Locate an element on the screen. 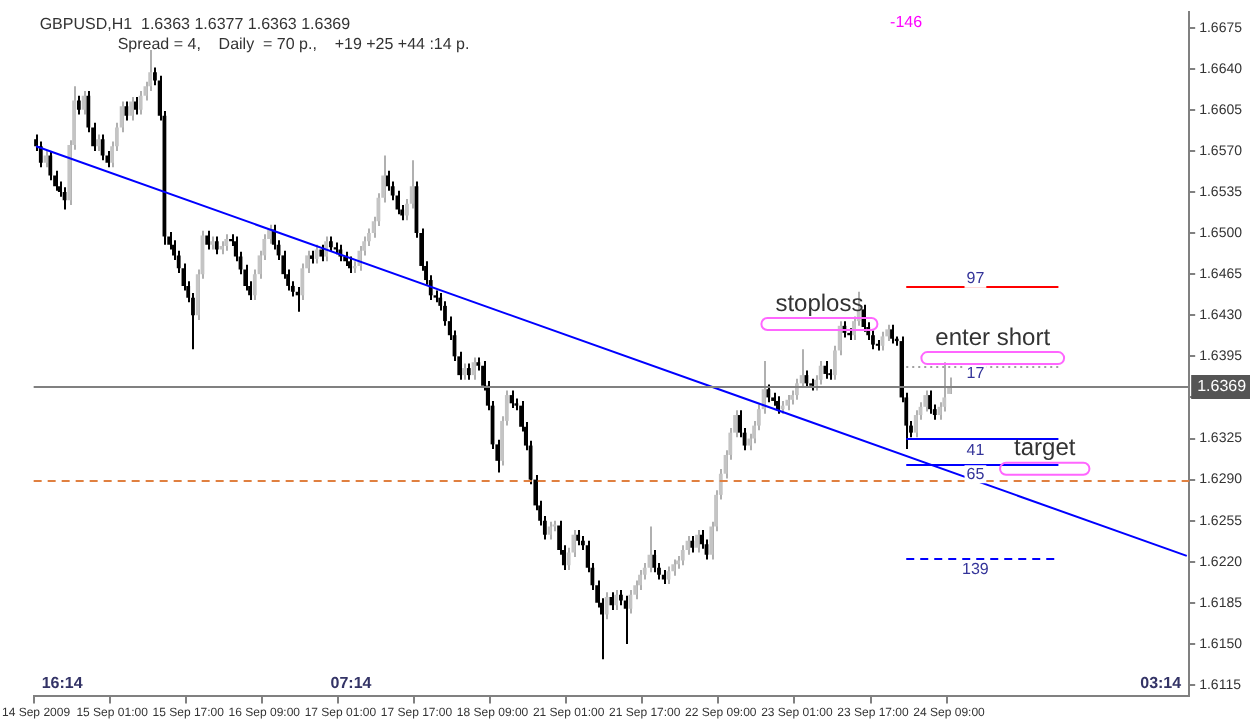 The height and width of the screenshot is (722, 1250). annotation: 17 is located at coordinates (976, 372).